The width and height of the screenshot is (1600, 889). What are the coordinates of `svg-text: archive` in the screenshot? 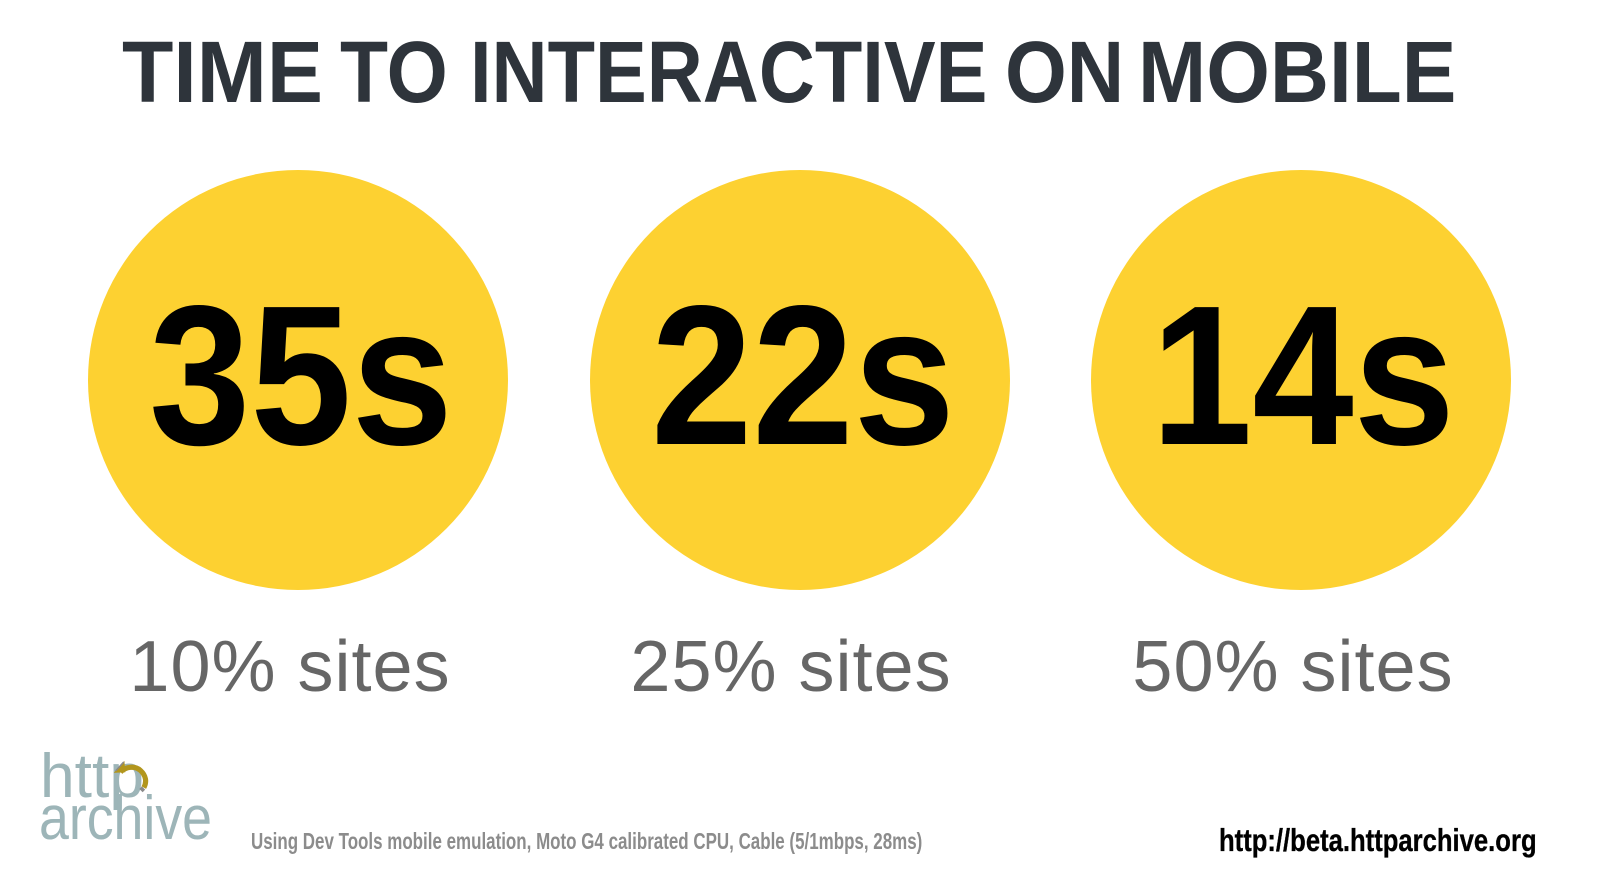 It's located at (125, 817).